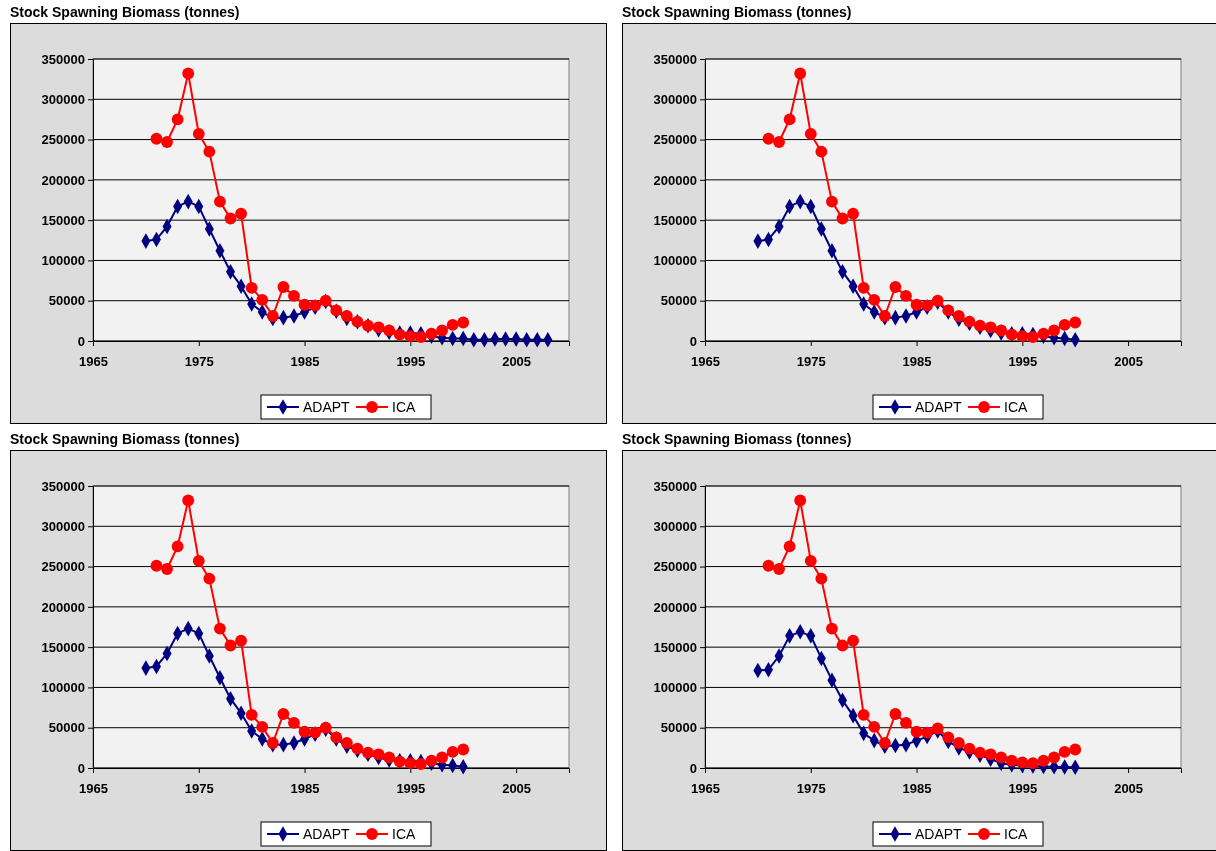 This screenshot has width=1216, height=851. What do you see at coordinates (81, 768) in the screenshot?
I see `y-tick-label: 0` at bounding box center [81, 768].